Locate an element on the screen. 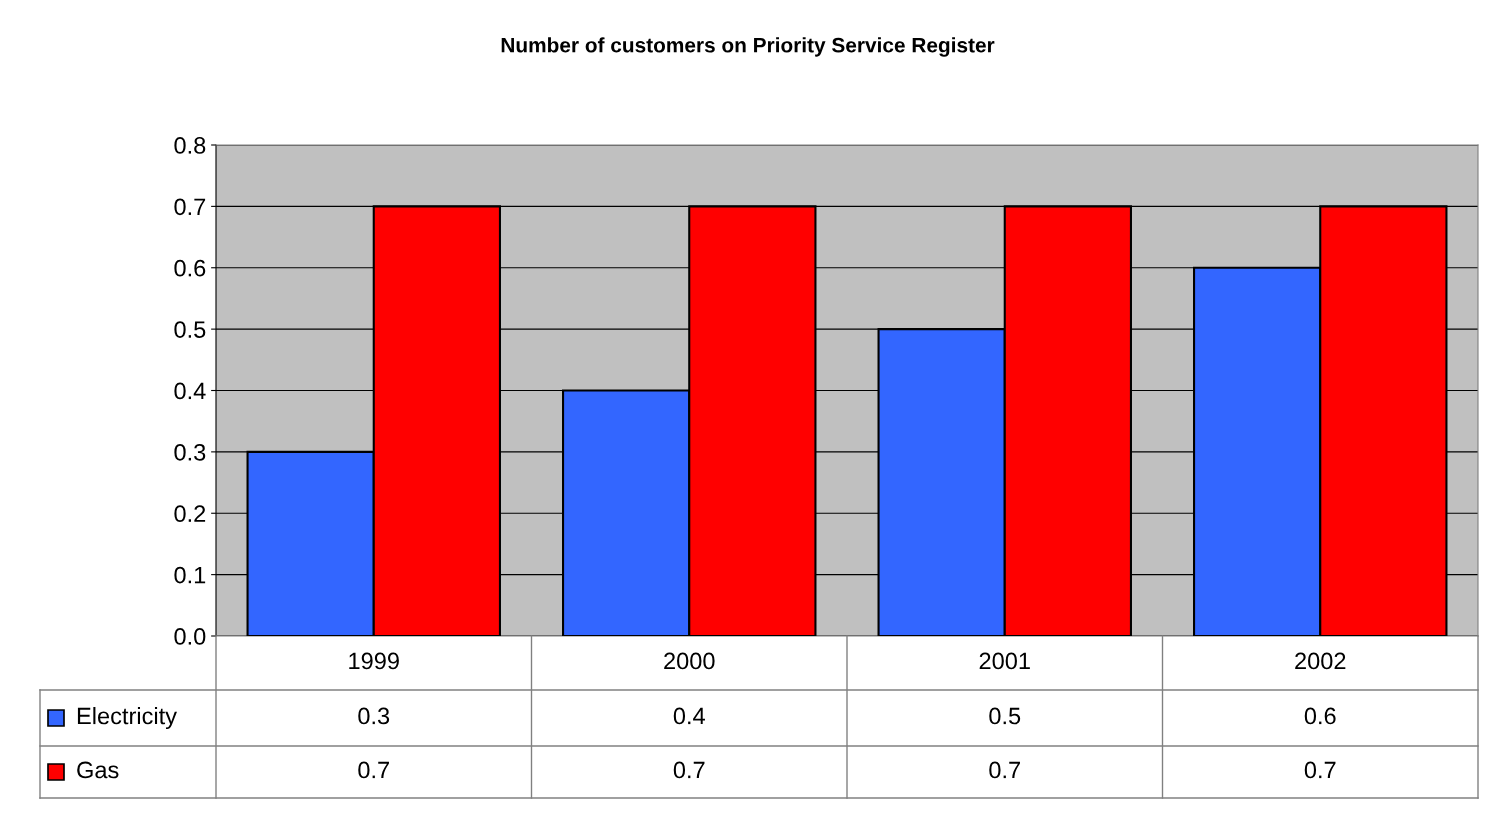 Image resolution: width=1495 pixels, height=831 pixels. x-tick-label: 1999 is located at coordinates (374, 661).